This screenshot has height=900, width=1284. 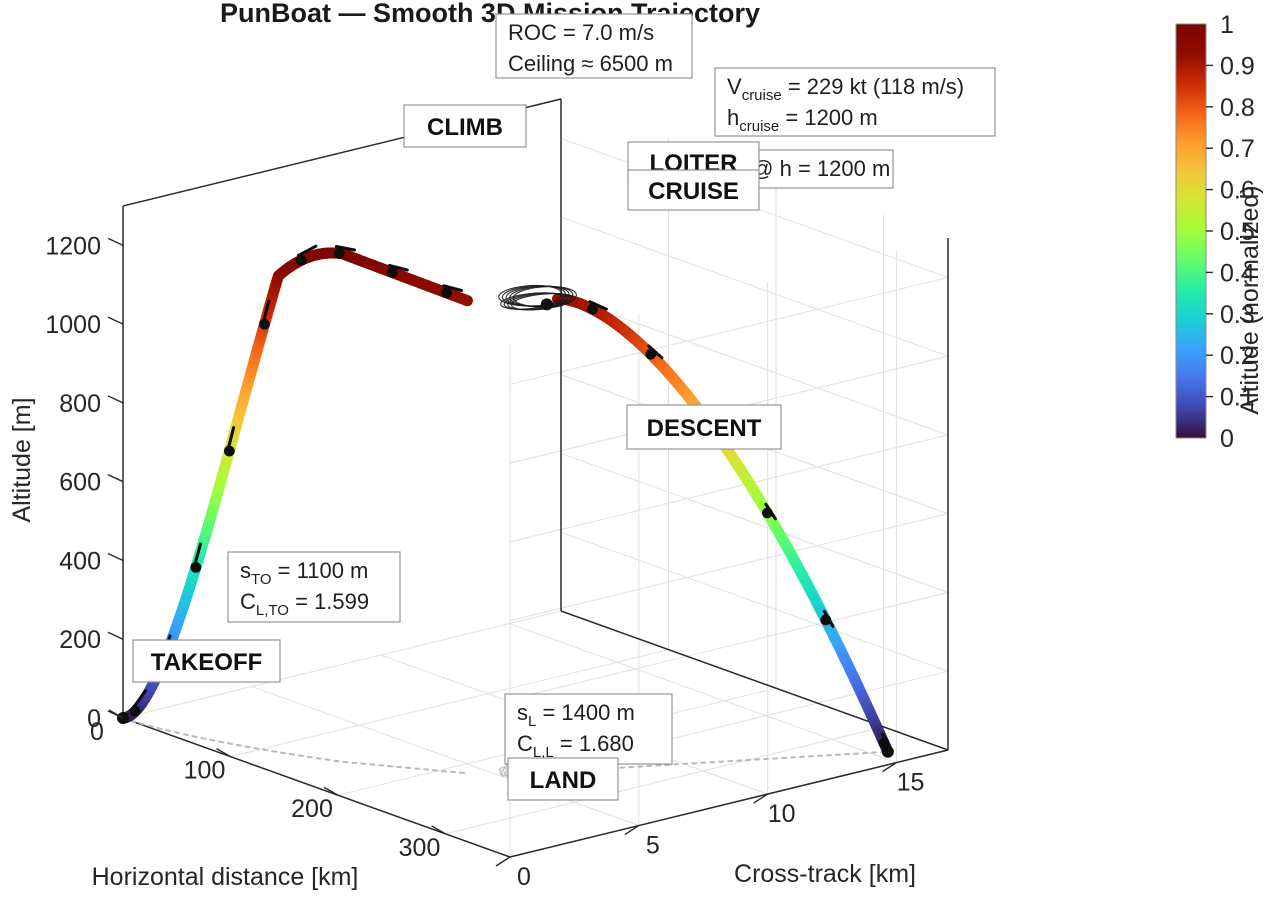 I want to click on colorbar-label: Altitude (normalized), so click(x=1250, y=299).